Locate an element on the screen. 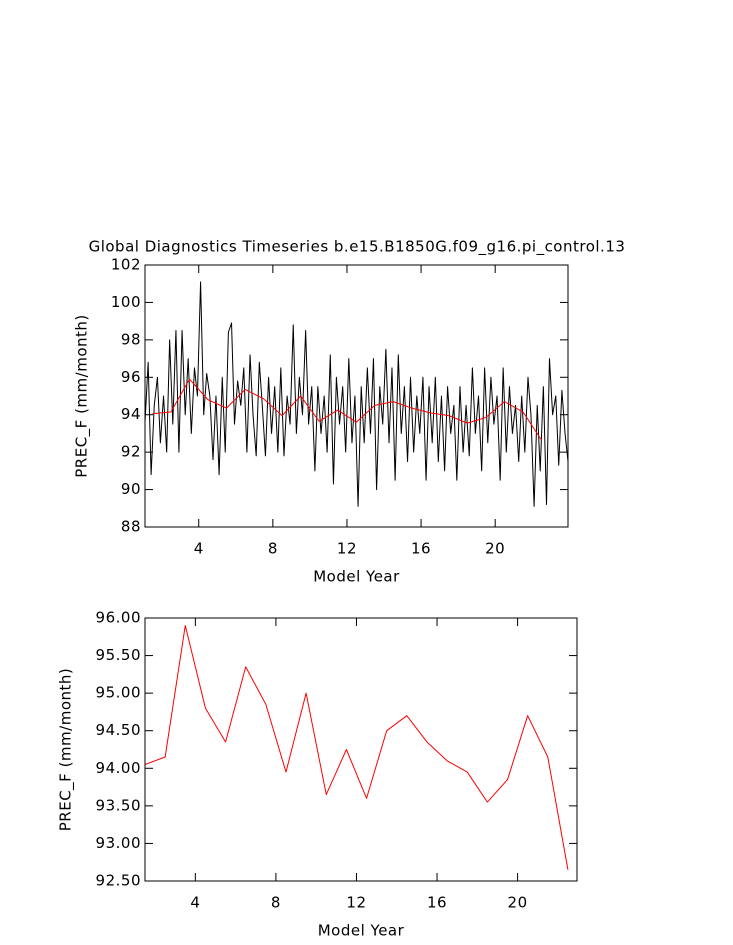  y-tick-label: 94.00 is located at coordinates (118, 768).